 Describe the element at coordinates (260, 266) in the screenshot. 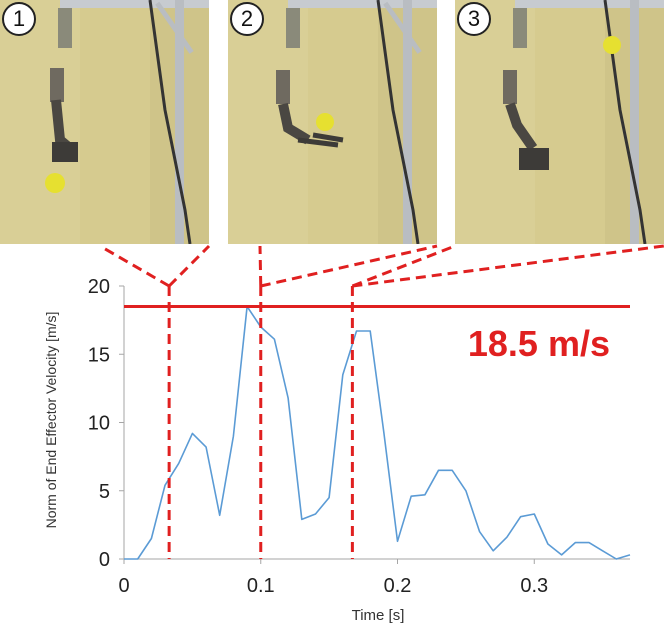

I see `frame-2-connector-left` at that location.